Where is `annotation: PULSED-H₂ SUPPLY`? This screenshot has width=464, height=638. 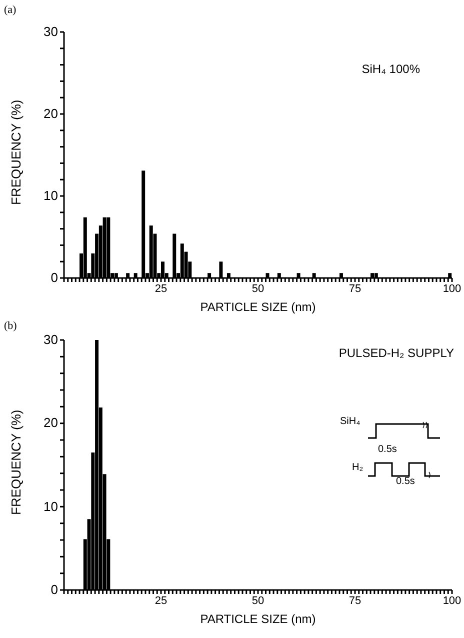
annotation: PULSED-H₂ SUPPLY is located at coordinates (396, 353).